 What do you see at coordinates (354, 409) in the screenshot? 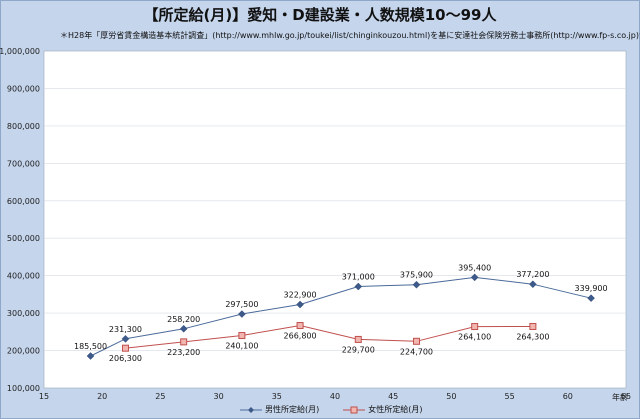
I see `legend-swatch-female` at bounding box center [354, 409].